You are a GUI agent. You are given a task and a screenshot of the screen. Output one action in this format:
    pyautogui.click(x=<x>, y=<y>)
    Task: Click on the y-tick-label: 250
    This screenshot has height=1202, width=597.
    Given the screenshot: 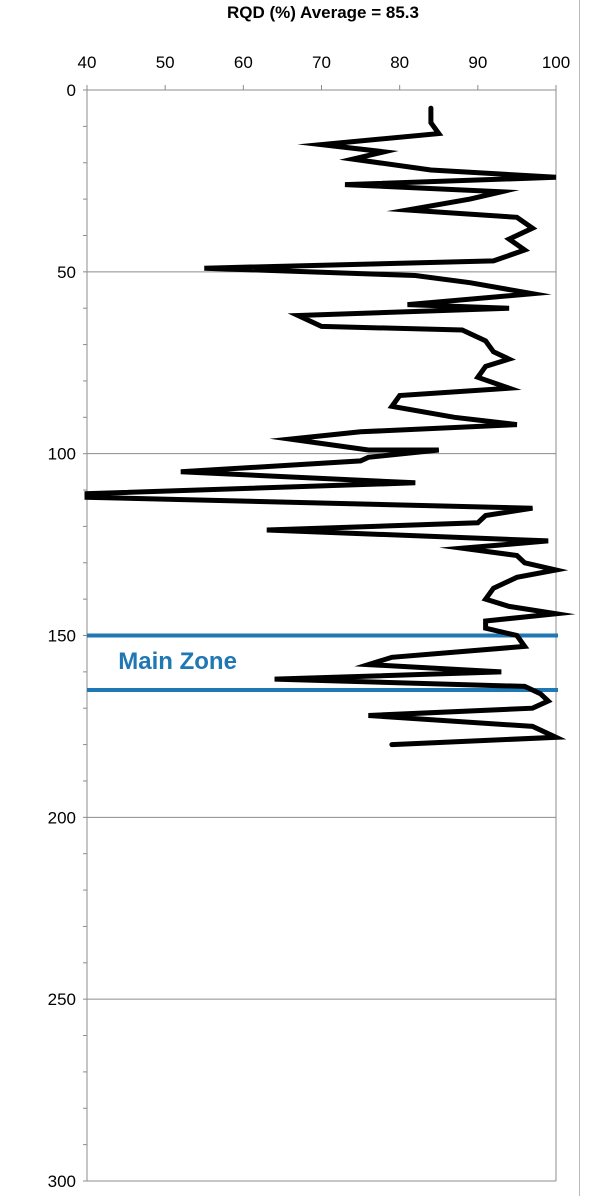 What is the action you would take?
    pyautogui.click(x=62, y=999)
    